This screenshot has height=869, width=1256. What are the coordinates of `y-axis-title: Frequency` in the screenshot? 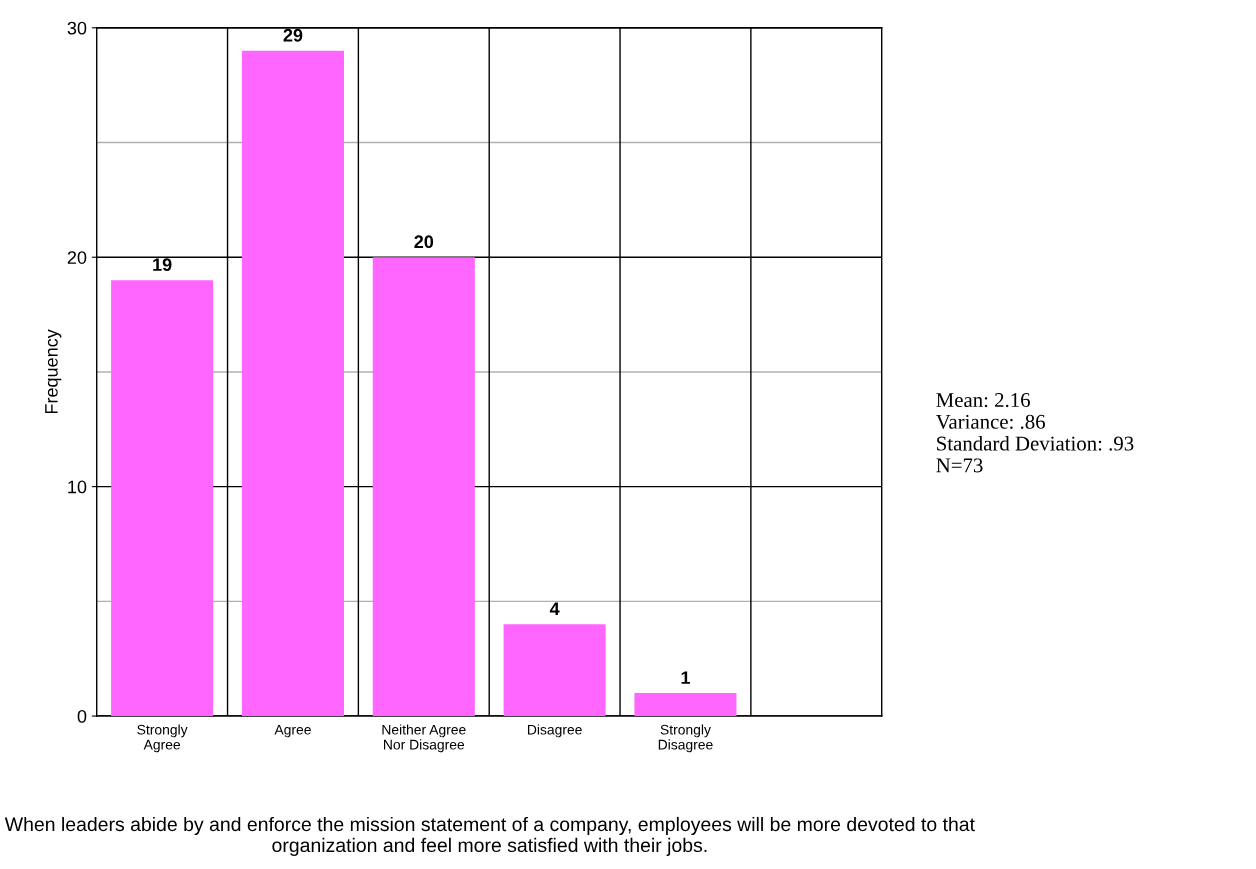 It's located at (53, 371).